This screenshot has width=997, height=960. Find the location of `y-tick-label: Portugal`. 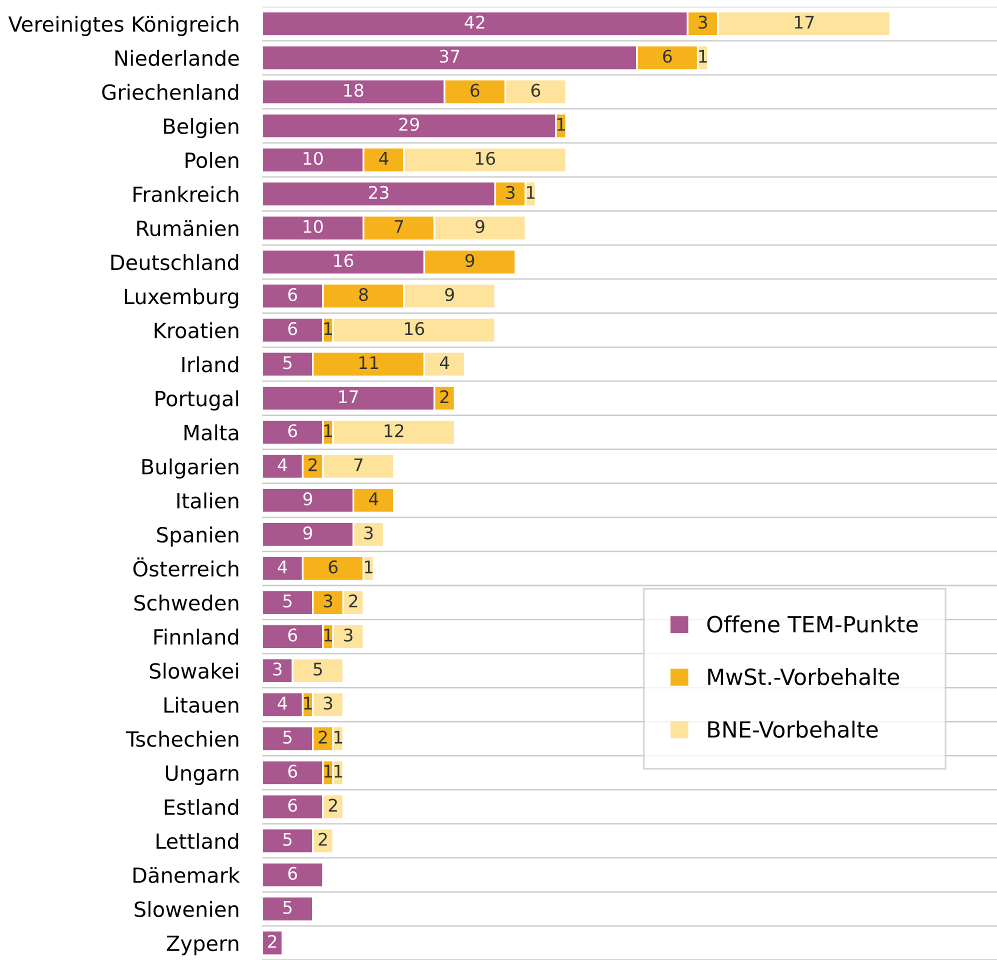

y-tick-label: Portugal is located at coordinates (197, 400).